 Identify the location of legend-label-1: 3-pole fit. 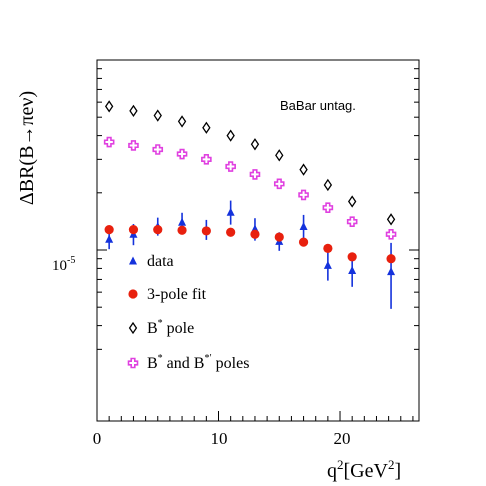
(177, 294).